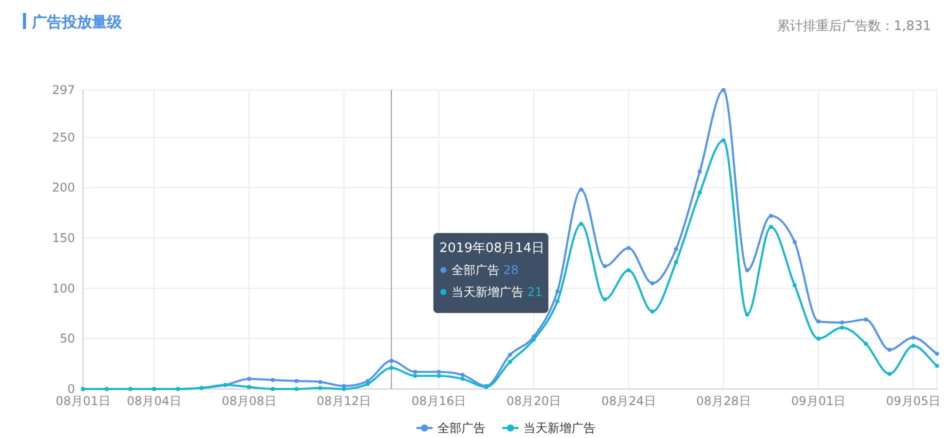 The image size is (948, 438). What do you see at coordinates (71, 389) in the screenshot?
I see `y-tick-label: 0` at bounding box center [71, 389].